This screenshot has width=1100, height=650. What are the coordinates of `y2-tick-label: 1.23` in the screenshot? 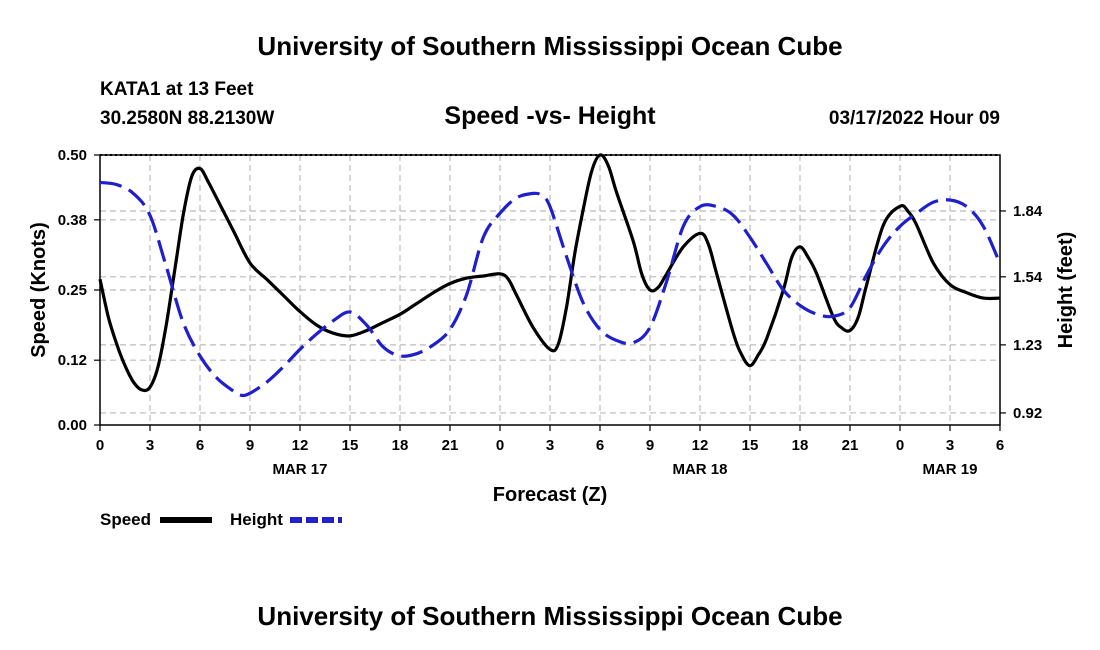 It's located at (1027, 345).